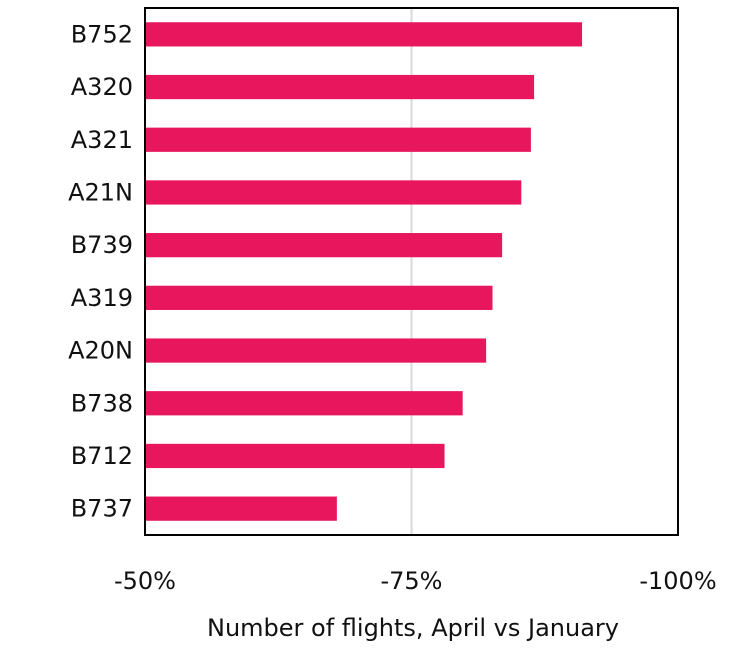  I want to click on category-labels: B752 A320 A321 A21N B739 A319 A20N B738 B712 B737, so click(100, 271).